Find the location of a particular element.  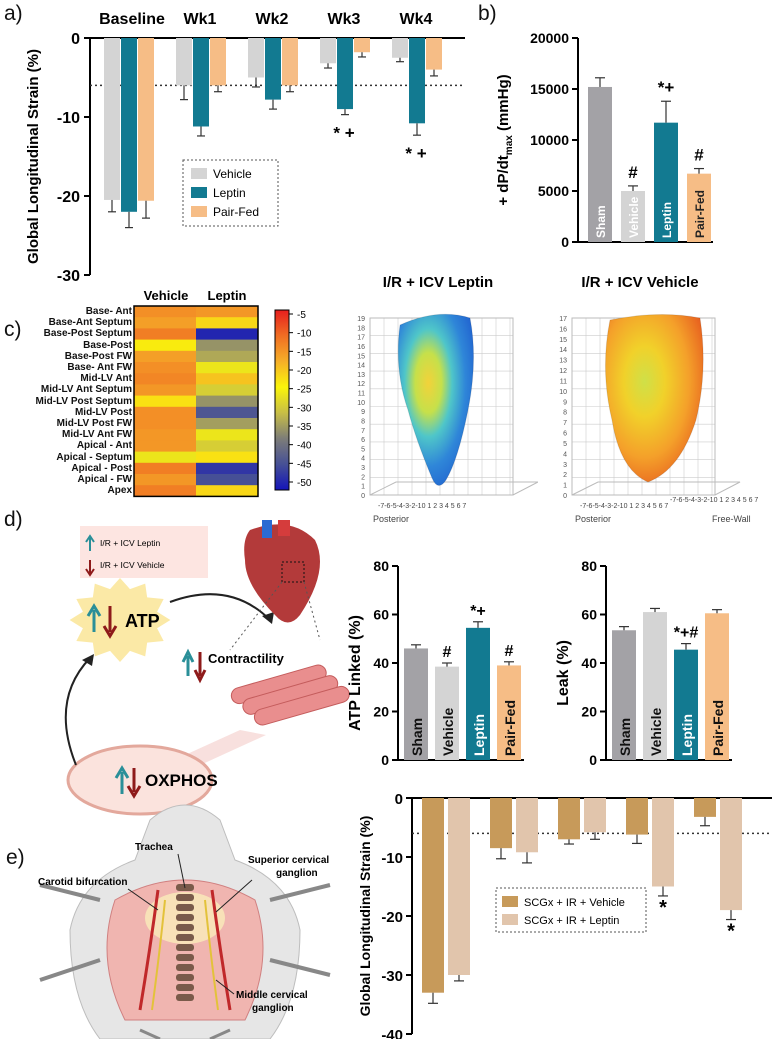

heatmap-row-label: Apical - FW is located at coordinates (104, 479).